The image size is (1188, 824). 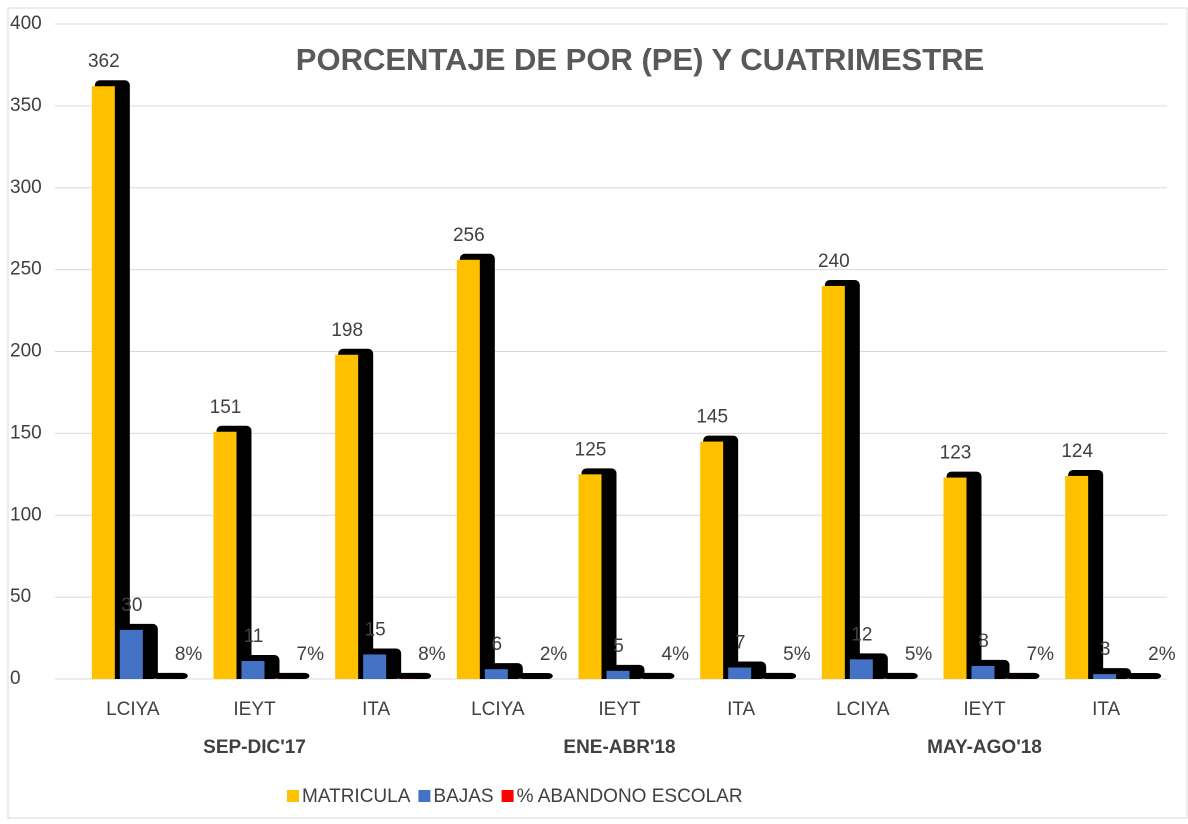 I want to click on data-label: 4%, so click(x=676, y=654).